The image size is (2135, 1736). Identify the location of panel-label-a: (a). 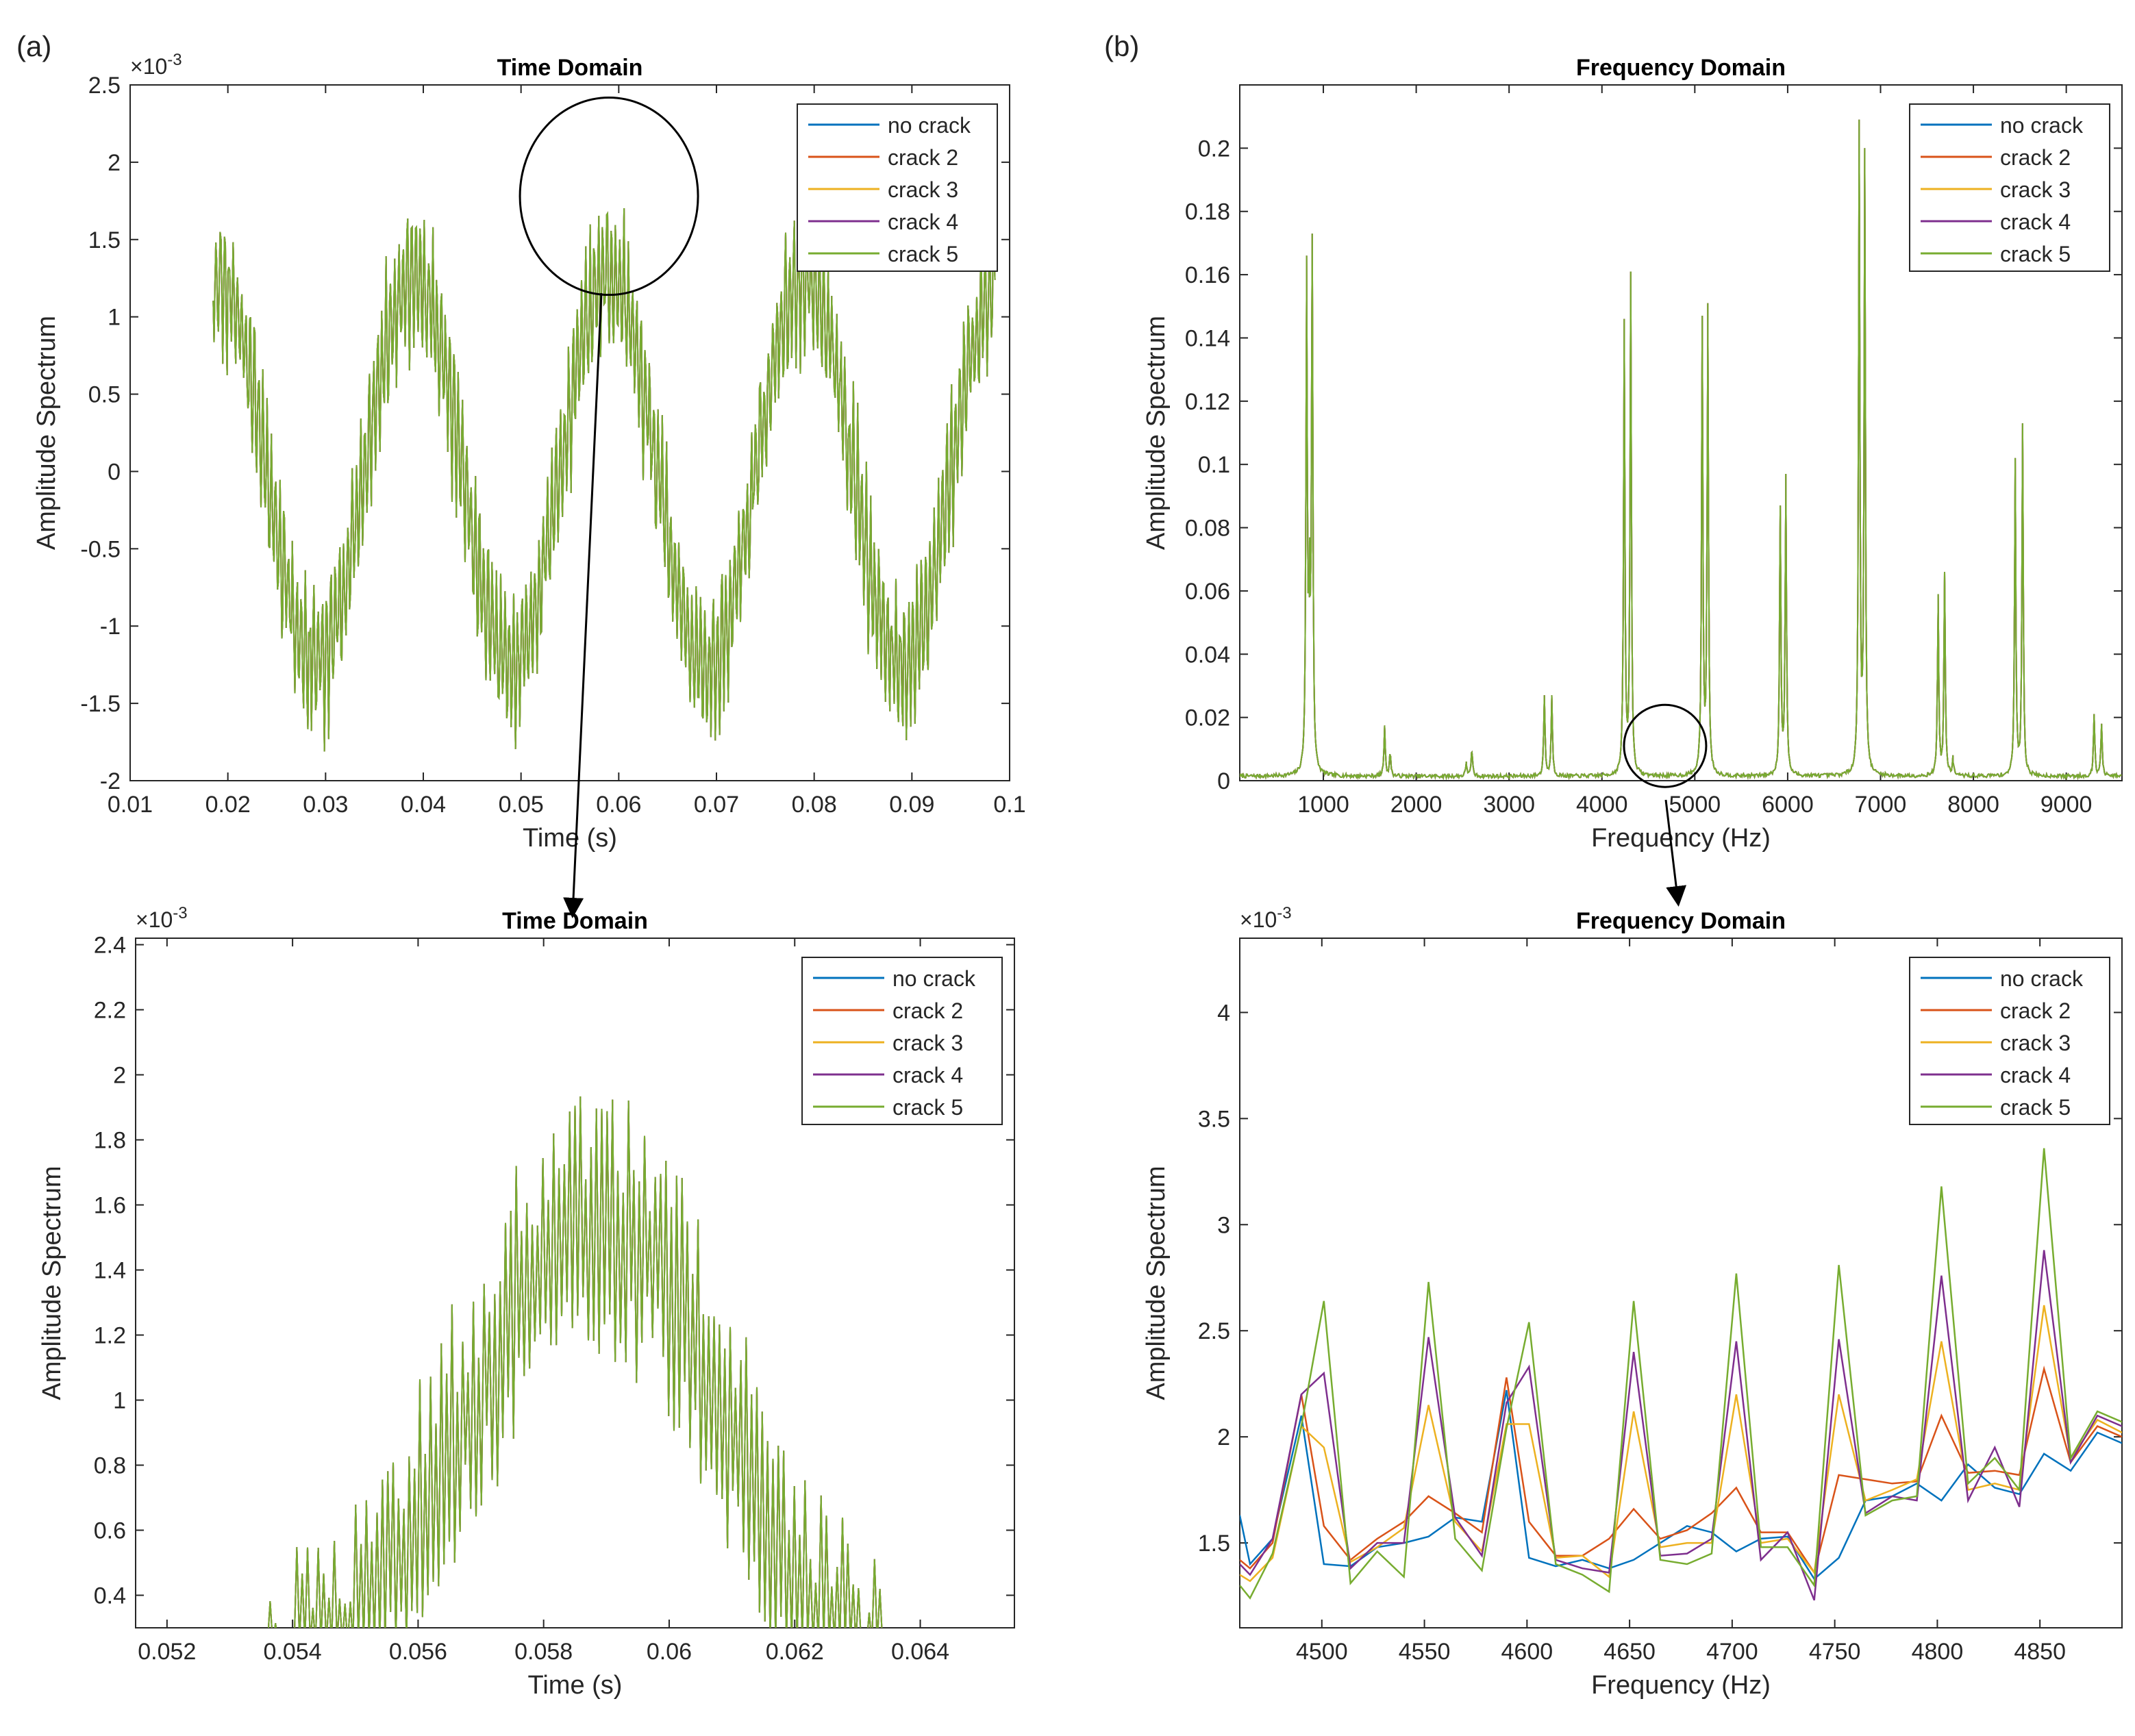
(34, 46).